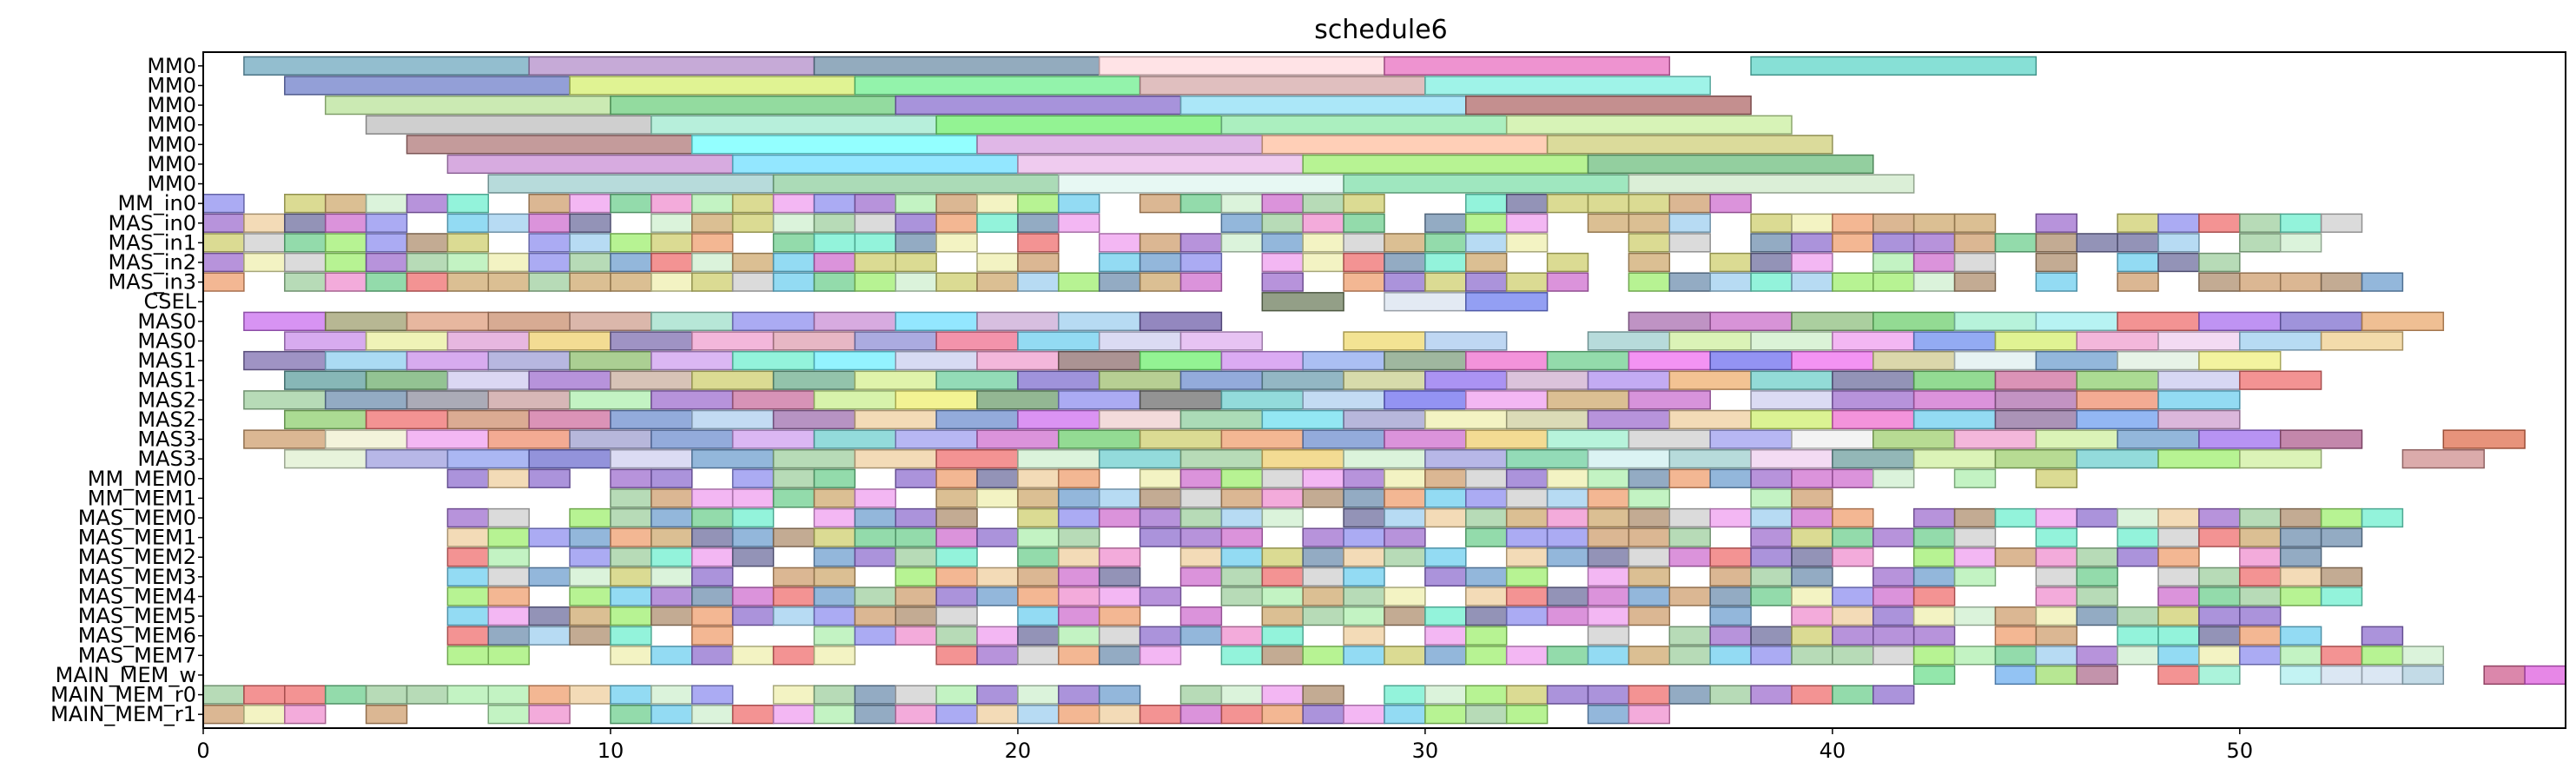 This screenshot has width=2576, height=782. What do you see at coordinates (1224, 745) in the screenshot?
I see `x-axis: 0 10 20 30 40 50` at bounding box center [1224, 745].